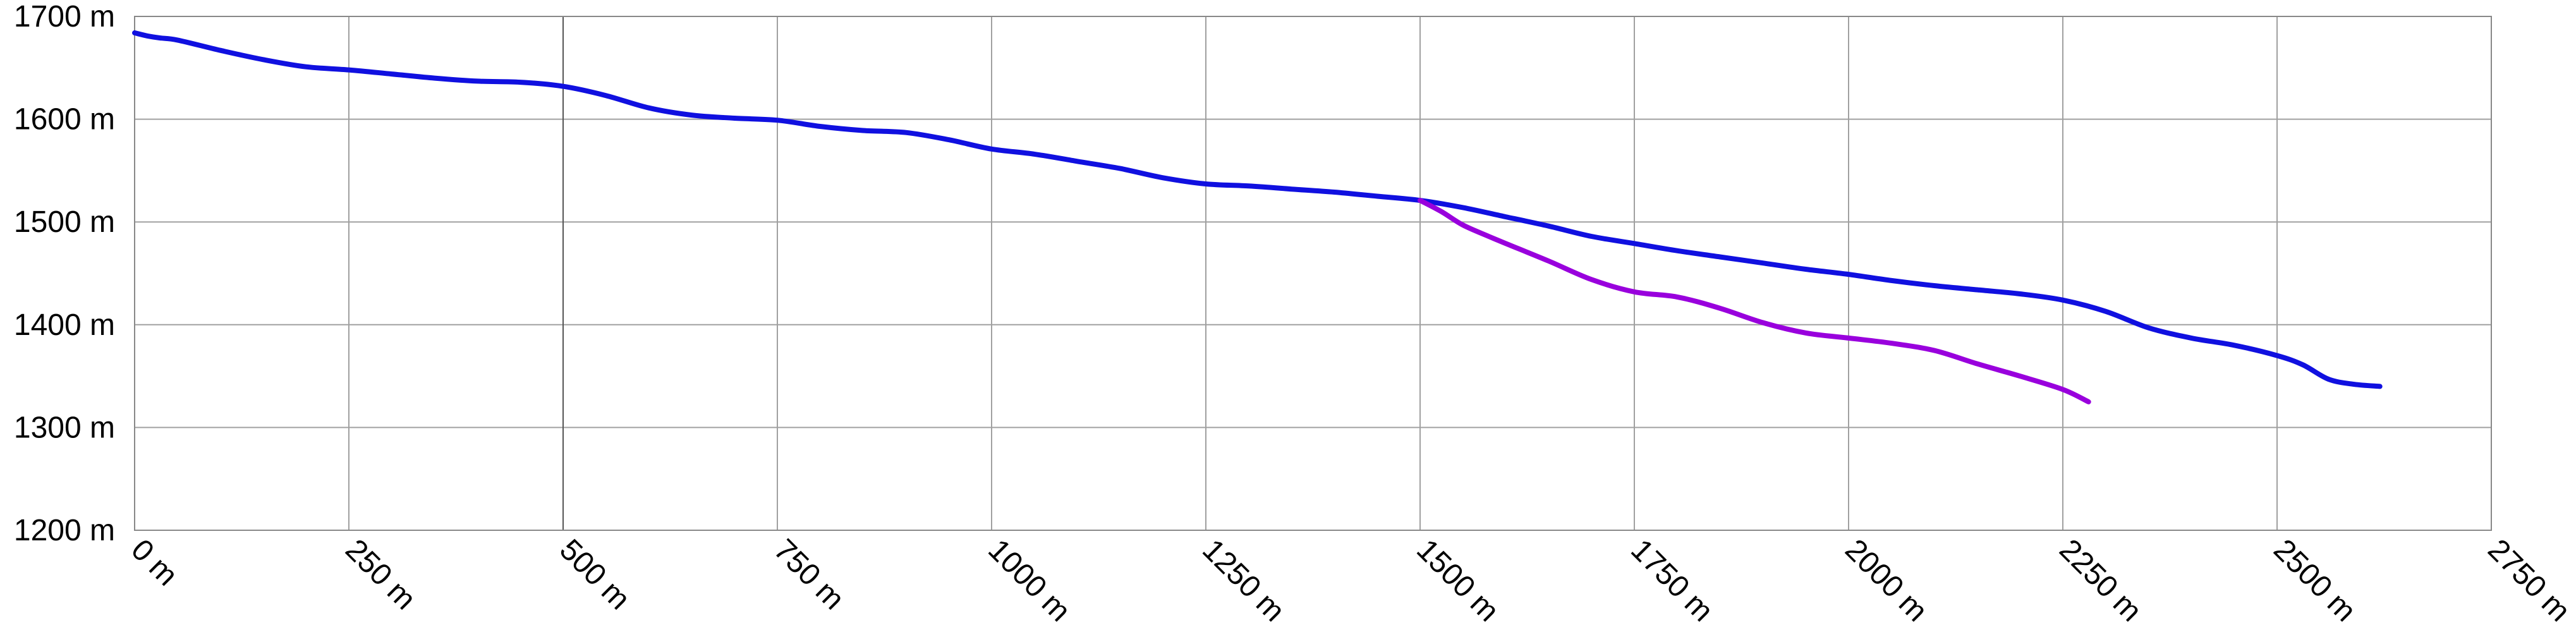 This screenshot has width=2576, height=632. Describe the element at coordinates (154, 562) in the screenshot. I see `x-tick-label: 0 m` at that location.